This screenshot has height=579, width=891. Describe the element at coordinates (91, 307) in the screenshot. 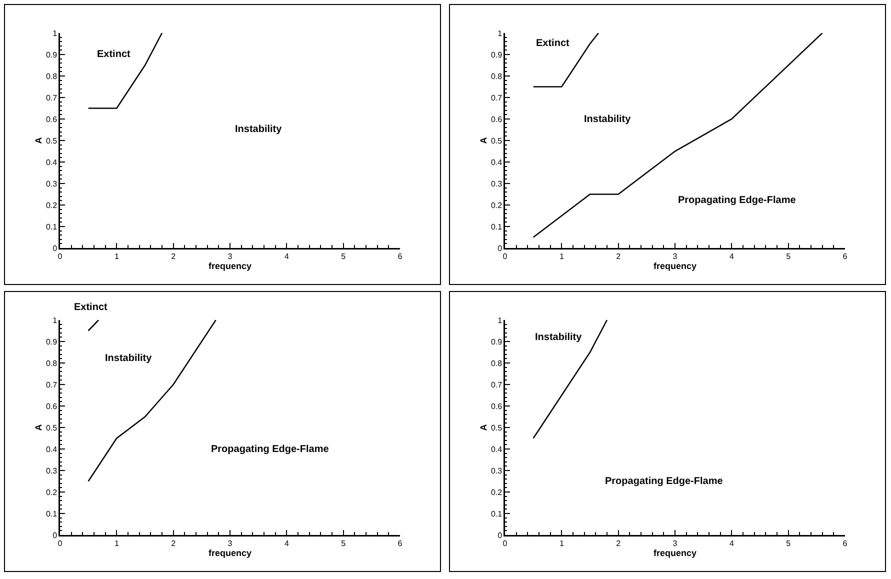

I see `text: Extinct` at that location.